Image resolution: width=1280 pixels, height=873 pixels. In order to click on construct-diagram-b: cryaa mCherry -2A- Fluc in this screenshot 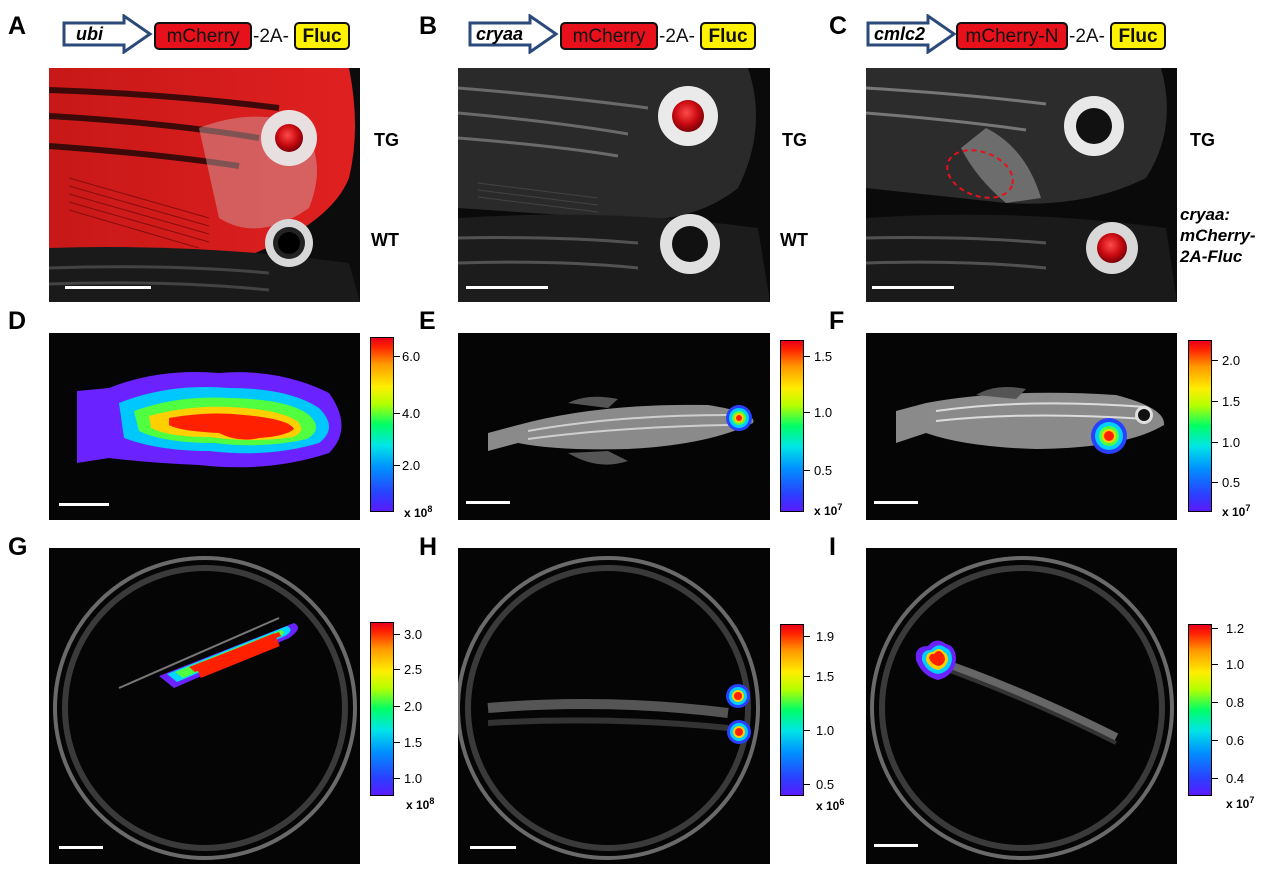, I will do `click(618, 34)`.